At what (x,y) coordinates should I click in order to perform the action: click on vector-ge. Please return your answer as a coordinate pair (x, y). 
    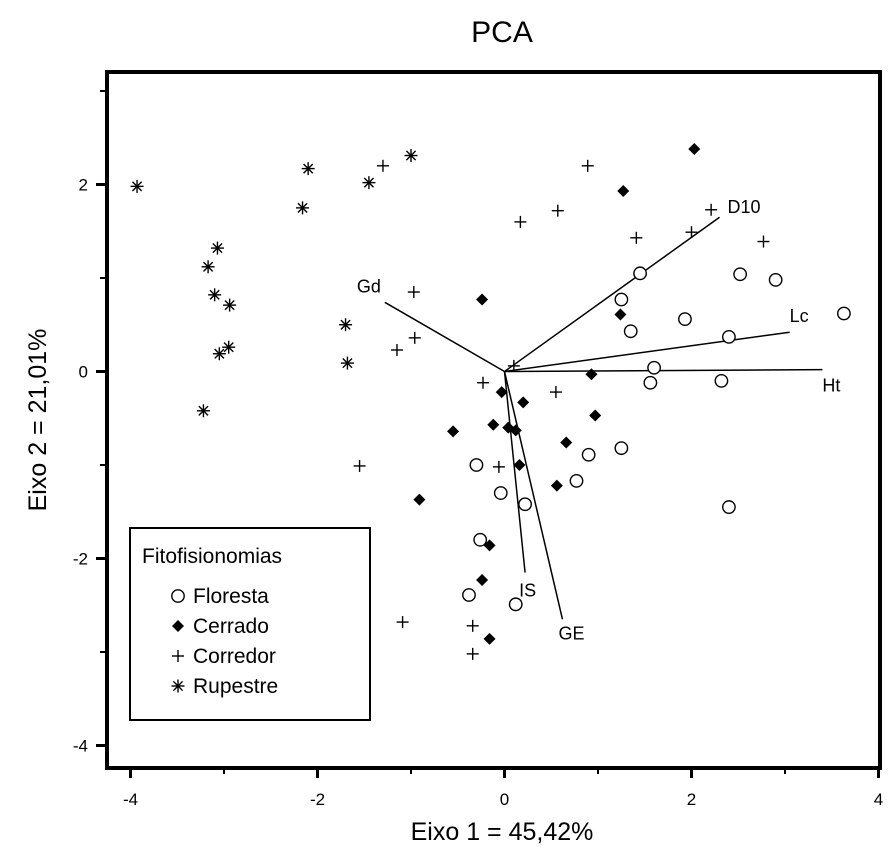
    Looking at the image, I should click on (533, 495).